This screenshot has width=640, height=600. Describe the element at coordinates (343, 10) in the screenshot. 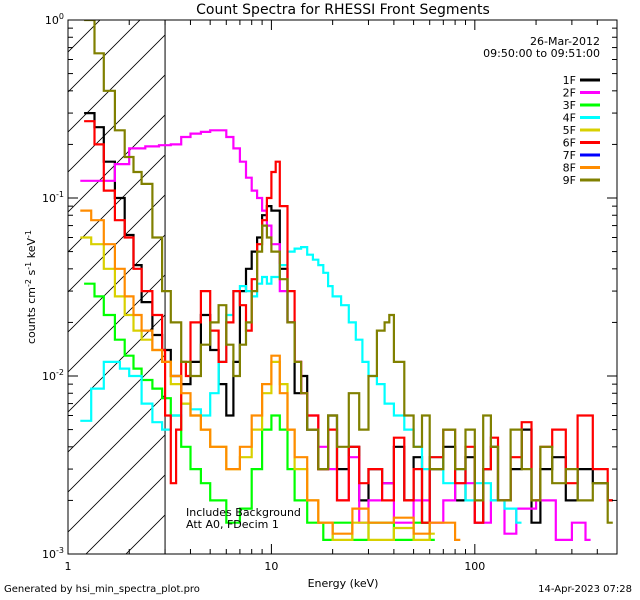

I see `chart-title: Count Spectra for RHESSI Front Segments` at that location.